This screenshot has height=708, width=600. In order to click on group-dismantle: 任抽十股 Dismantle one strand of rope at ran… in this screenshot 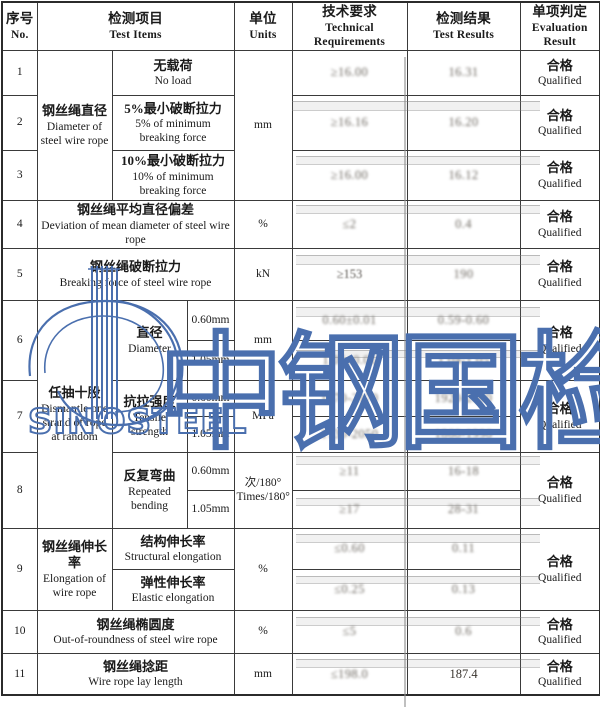, I will do `click(74, 414)`.